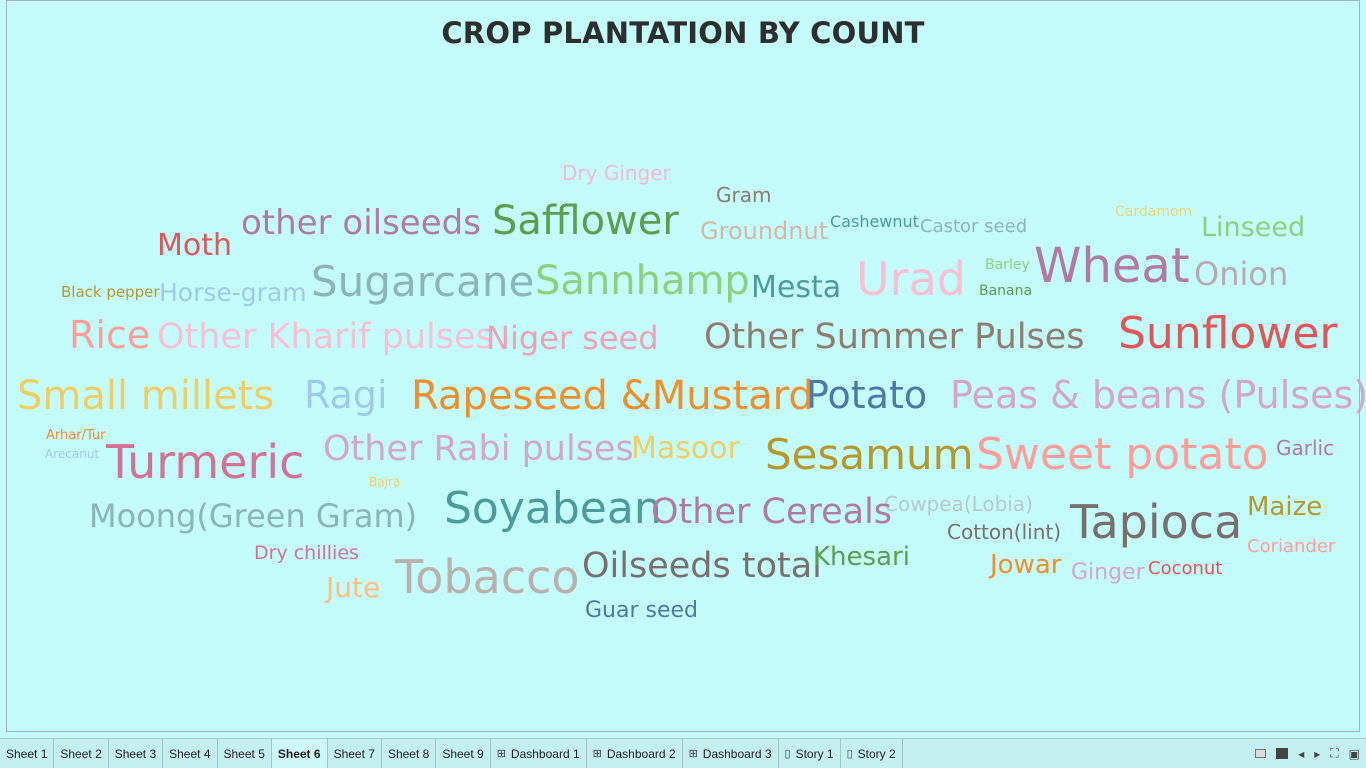  What do you see at coordinates (958, 504) in the screenshot?
I see `cloud-word: Cowpea(Lobia)` at bounding box center [958, 504].